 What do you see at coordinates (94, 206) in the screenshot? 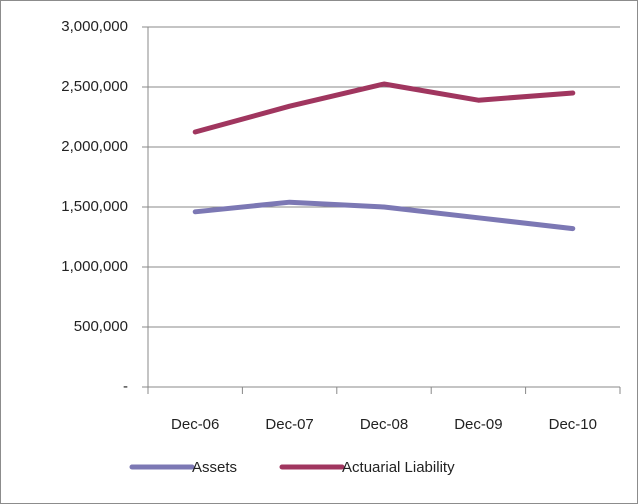
I see `y-tick-label: 1,500,000` at bounding box center [94, 206].